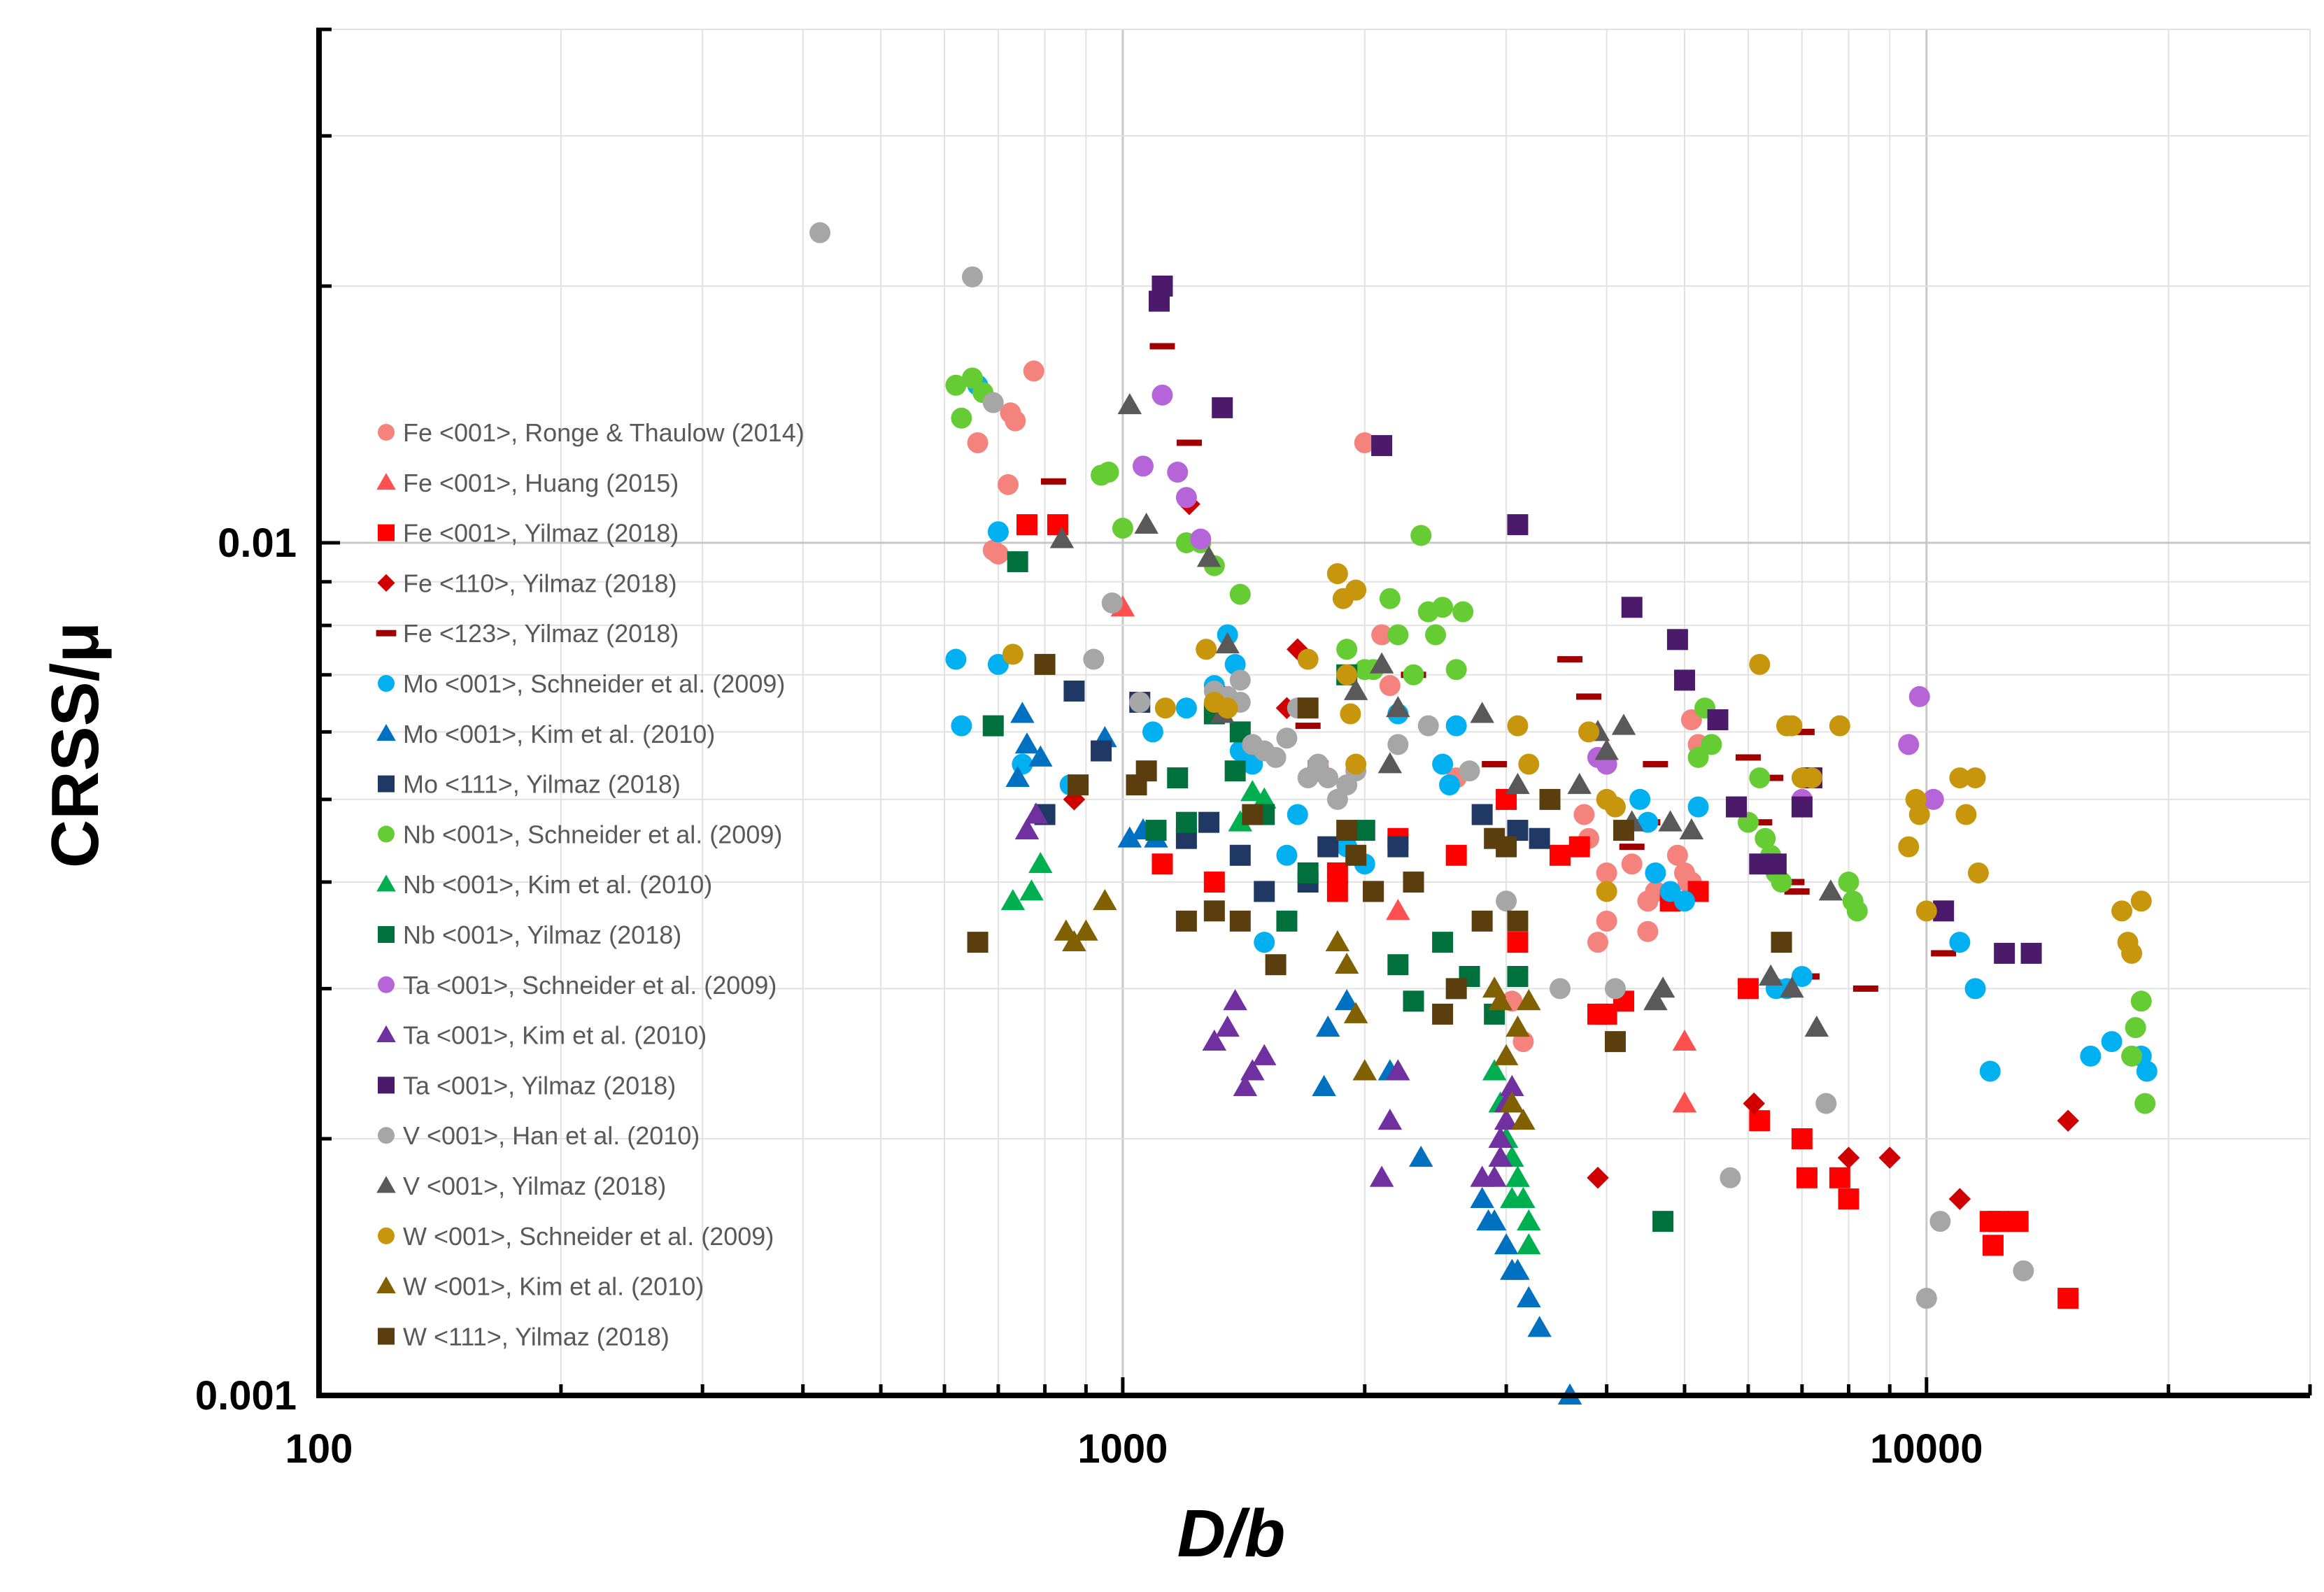 The image size is (2324, 1592). I want to click on legend-label: Nb <001>, Kim et al. (2010), so click(557, 884).